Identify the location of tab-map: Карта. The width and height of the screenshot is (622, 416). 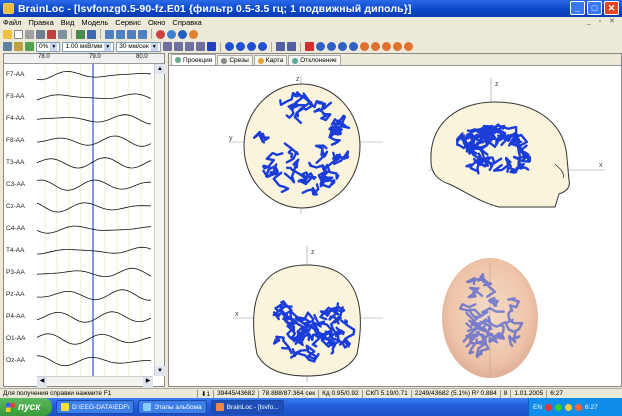
(270, 60).